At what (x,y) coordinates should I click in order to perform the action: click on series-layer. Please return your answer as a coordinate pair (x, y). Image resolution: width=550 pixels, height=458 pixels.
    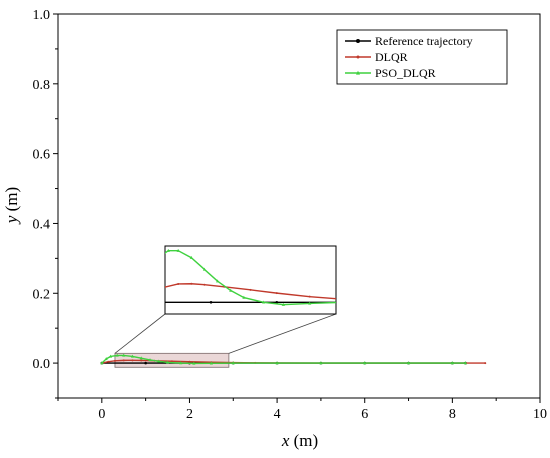
    Looking at the image, I should click on (293, 359).